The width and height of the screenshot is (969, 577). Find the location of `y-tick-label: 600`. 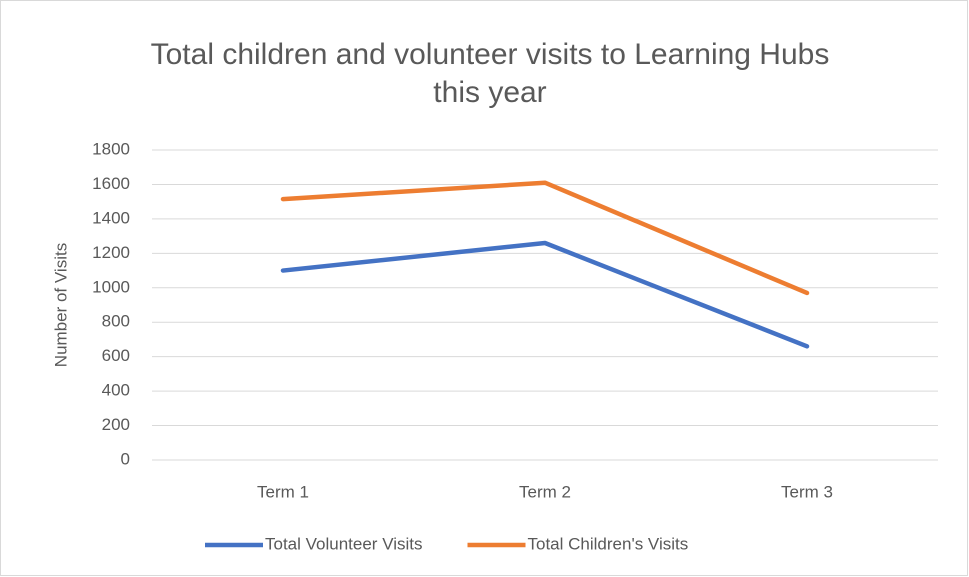

y-tick-label: 600 is located at coordinates (116, 355).